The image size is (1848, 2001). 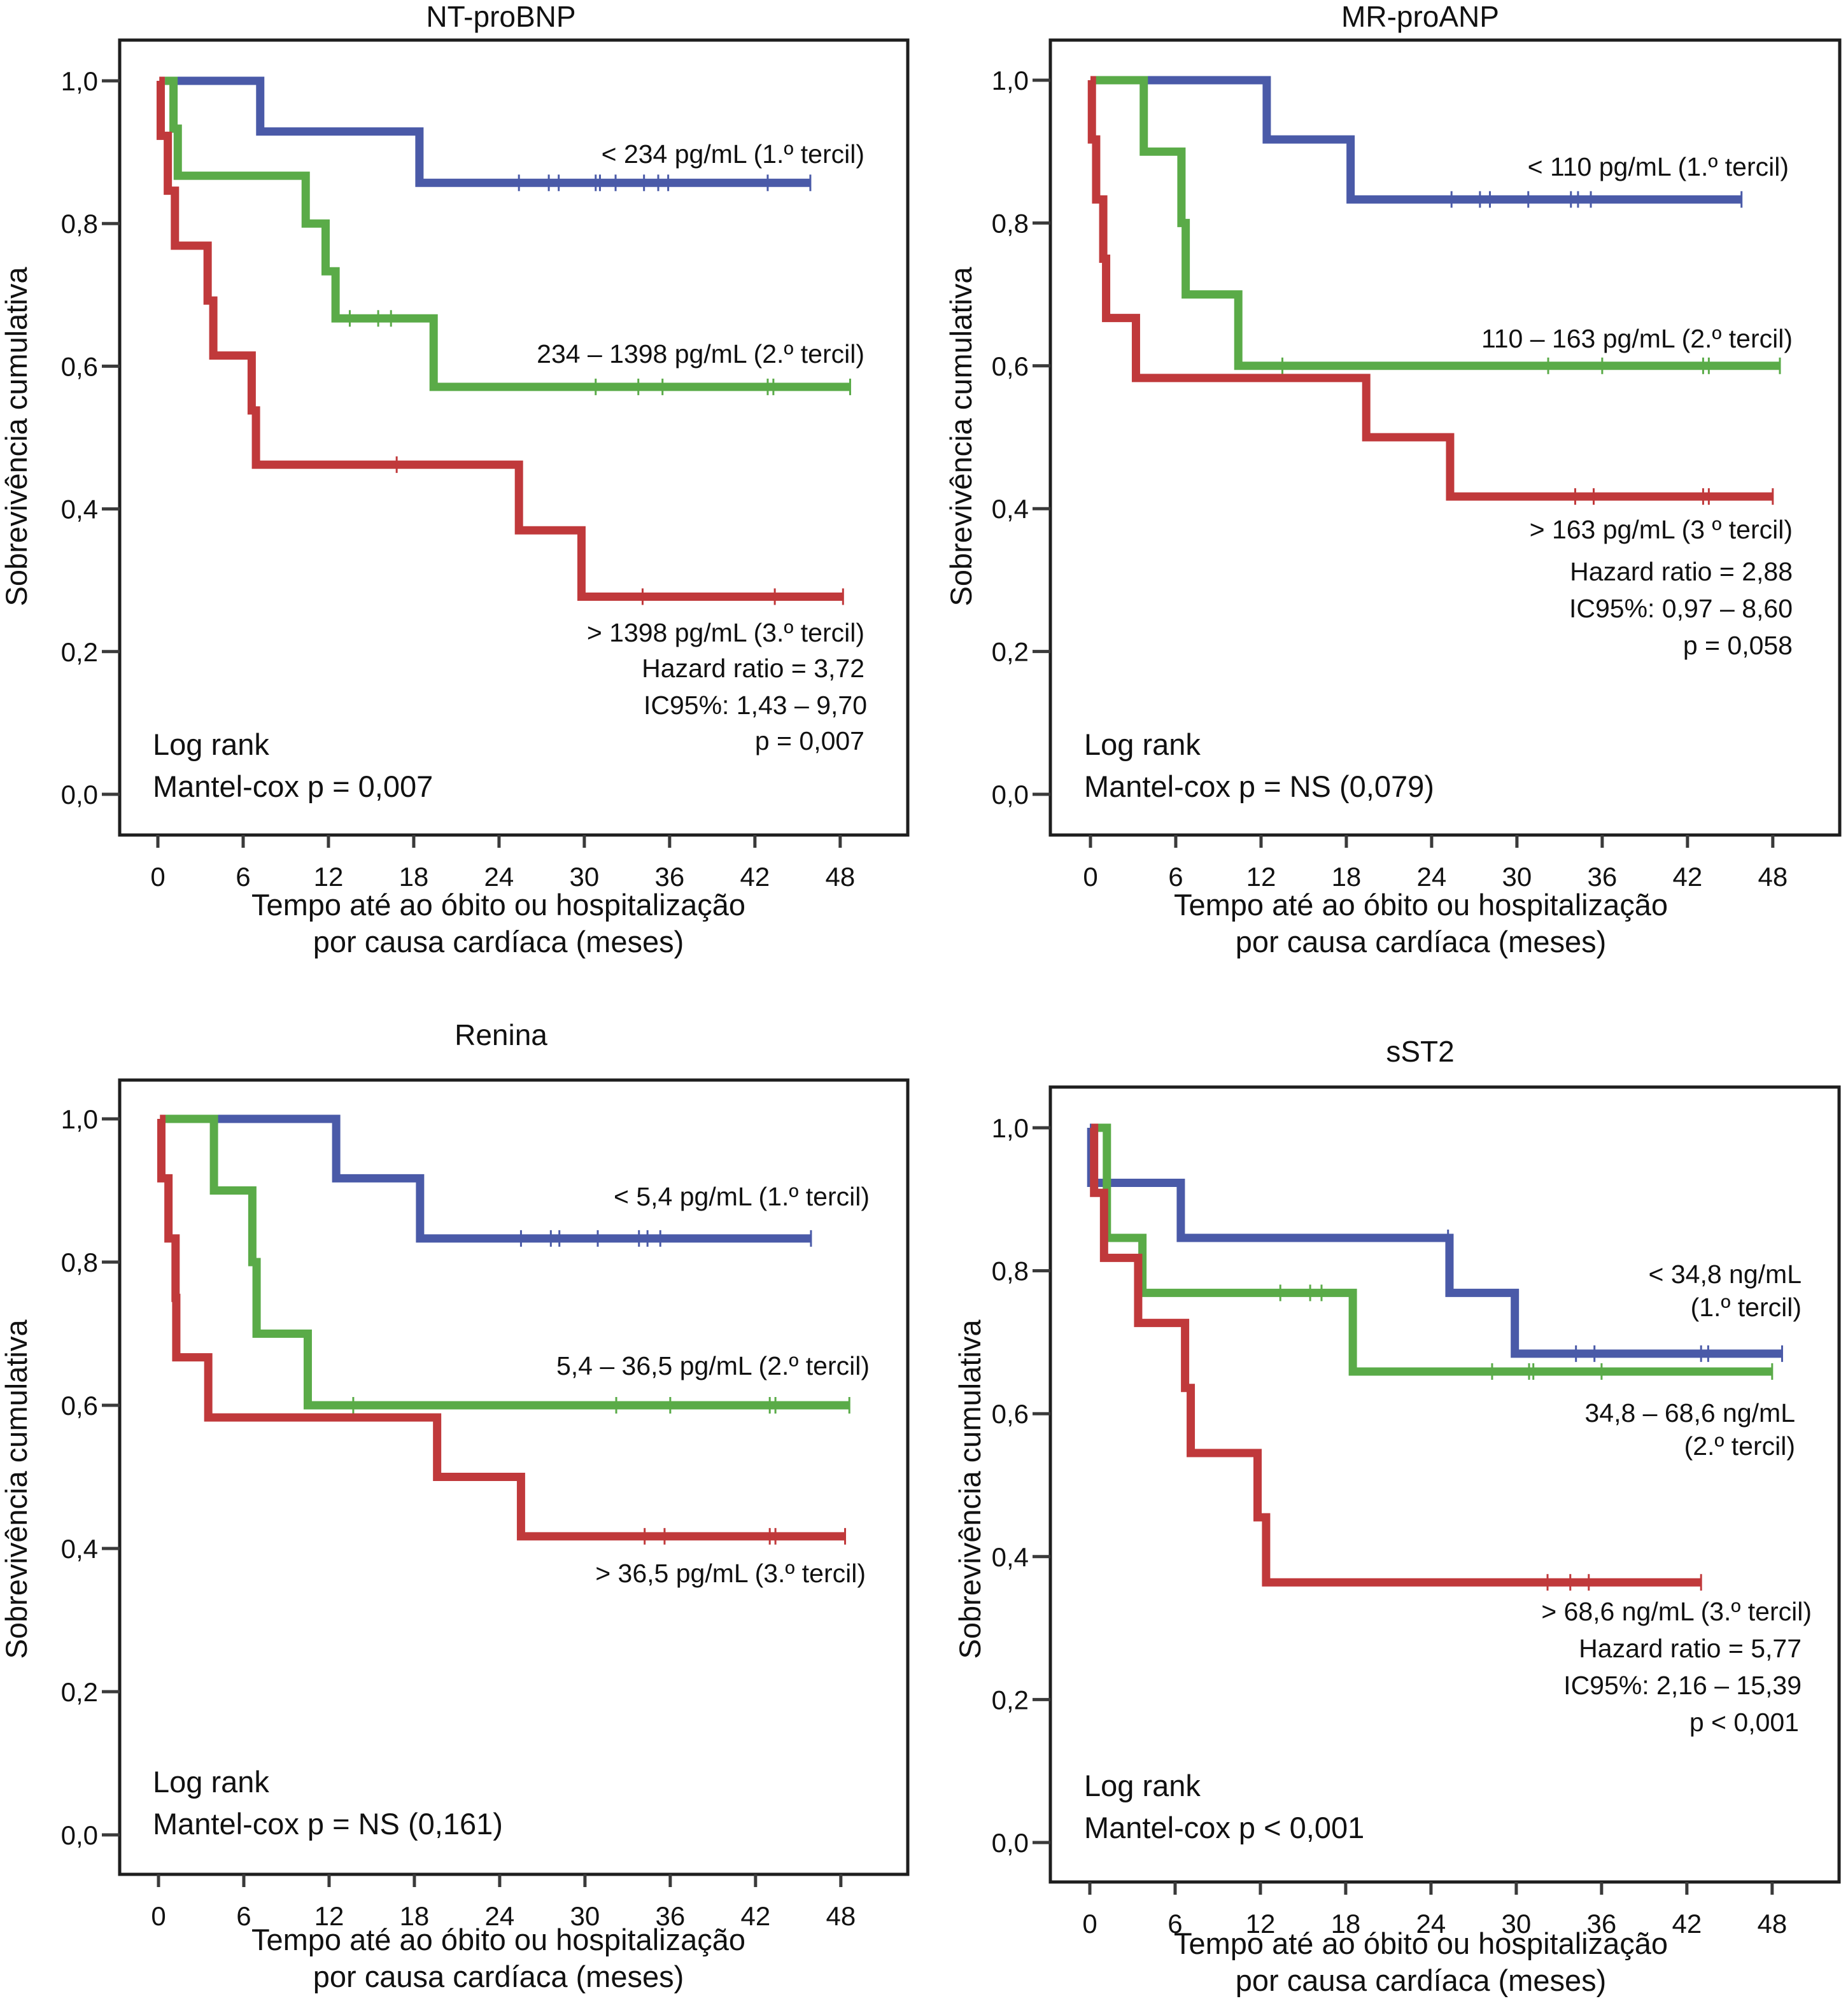 What do you see at coordinates (733, 154) in the screenshot?
I see `legend-label-tercile1: < 234 pg/mL (1.º tercil)` at bounding box center [733, 154].